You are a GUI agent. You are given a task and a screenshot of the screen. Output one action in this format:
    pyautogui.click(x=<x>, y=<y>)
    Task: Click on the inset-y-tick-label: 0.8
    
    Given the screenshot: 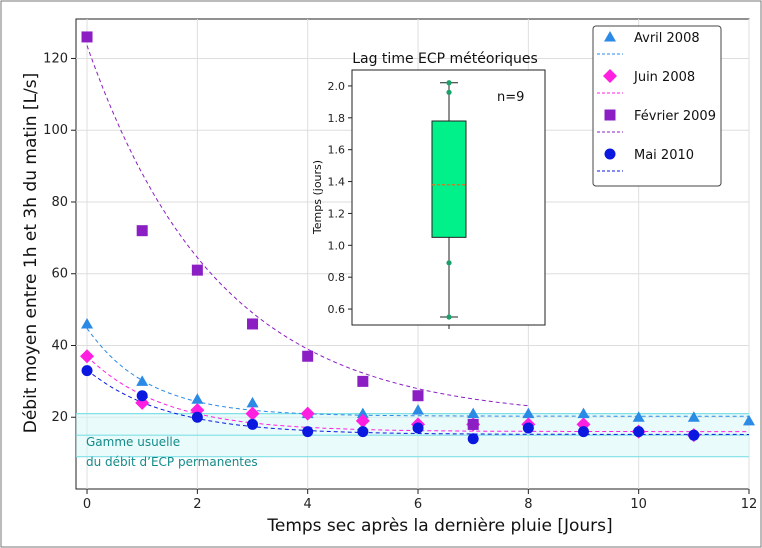 What is the action you would take?
    pyautogui.click(x=337, y=277)
    